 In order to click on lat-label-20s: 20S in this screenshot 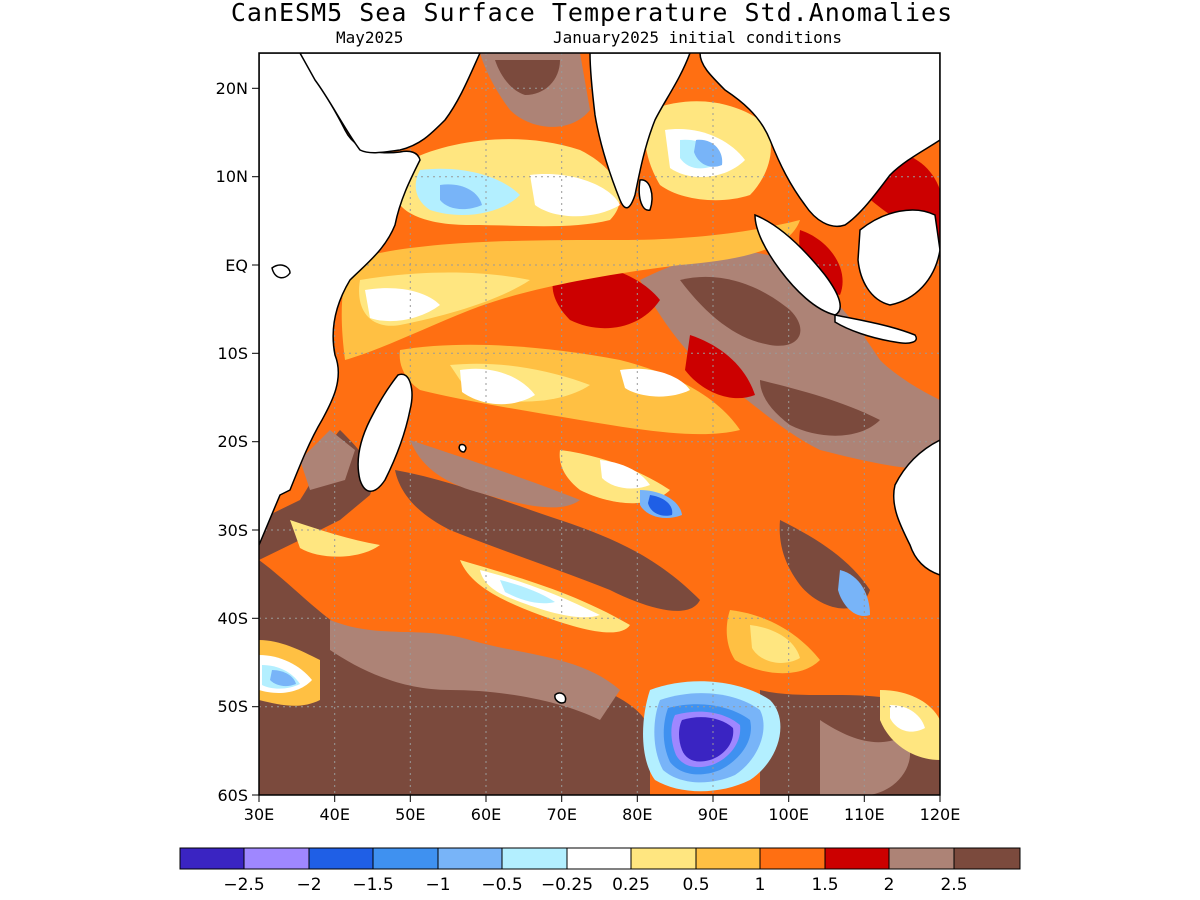, I will do `click(232, 441)`.